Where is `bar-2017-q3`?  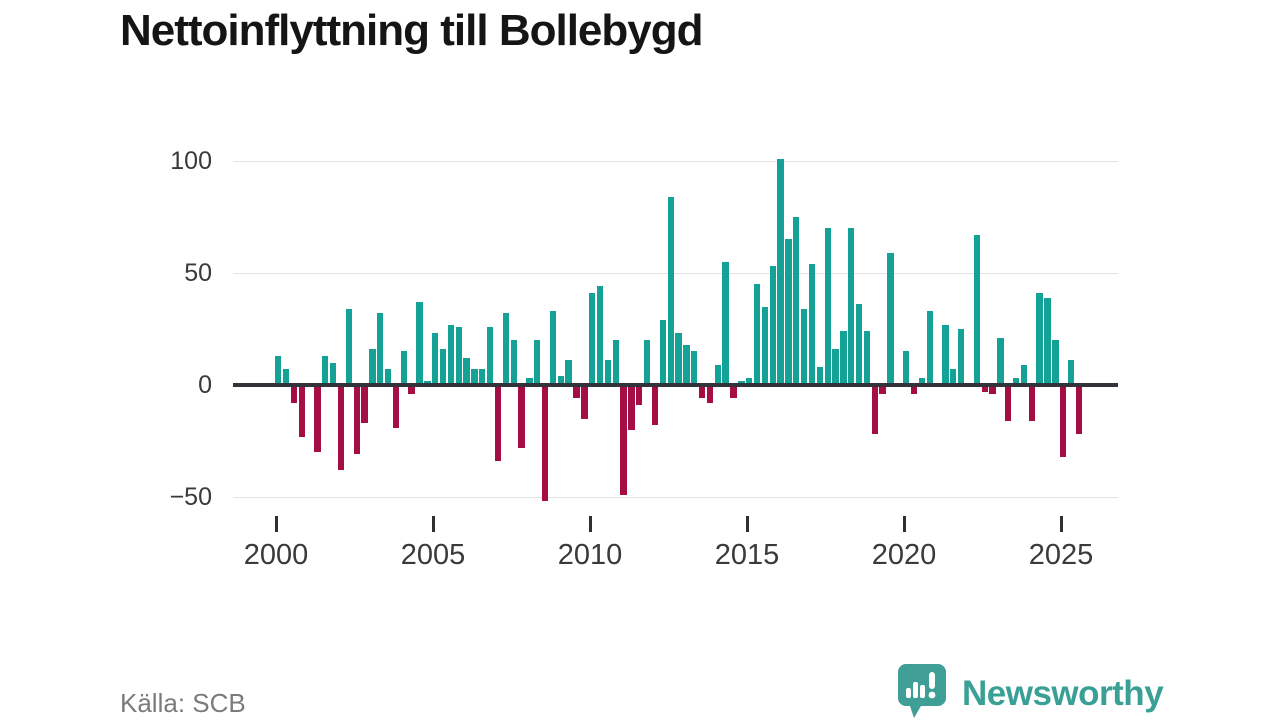 bar-2017-q3 is located at coordinates (827, 306).